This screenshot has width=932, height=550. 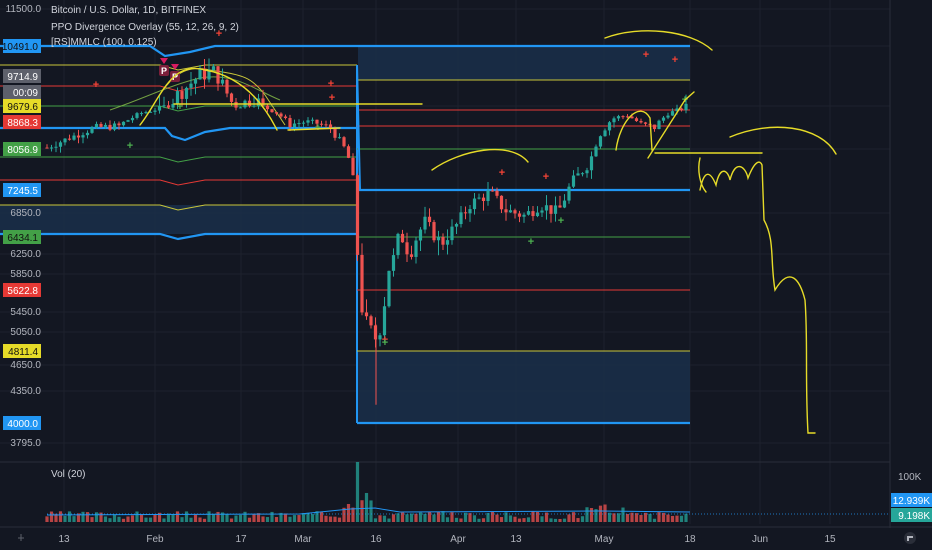 I want to click on buy-signal-marker: +, so click(x=318, y=128).